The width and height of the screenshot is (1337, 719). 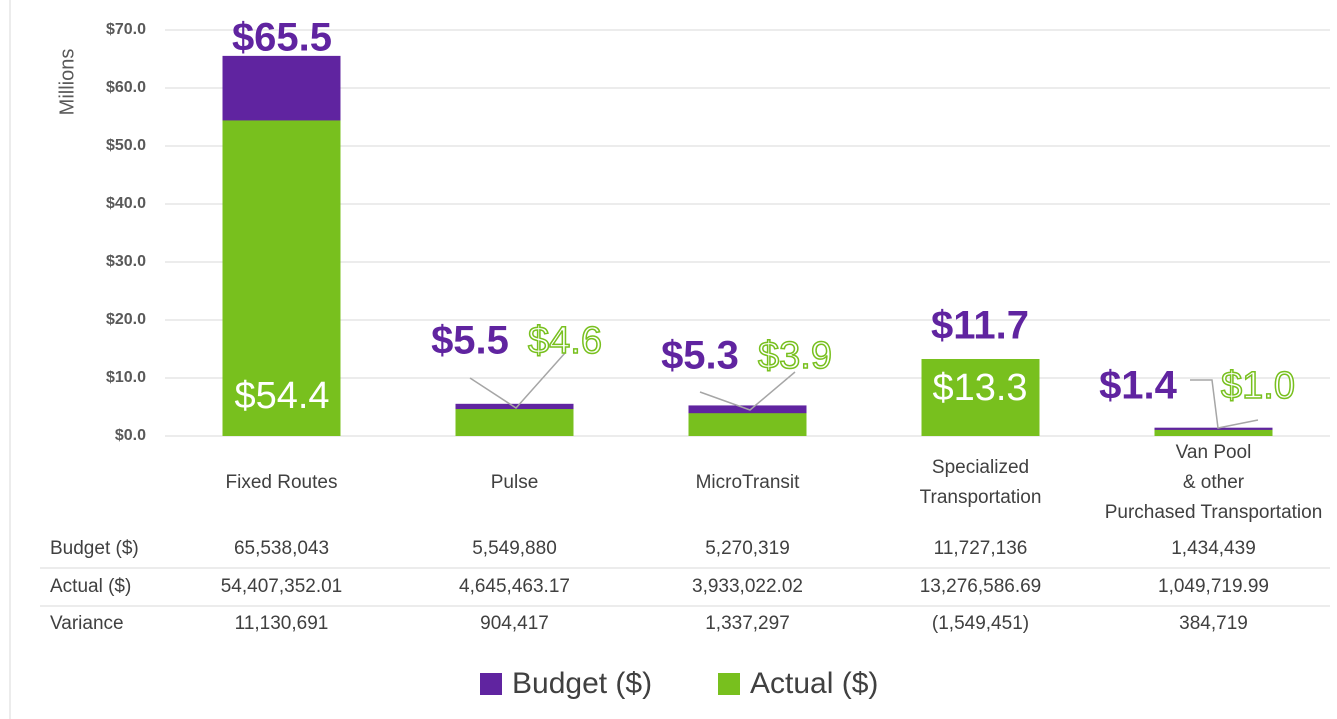 I want to click on data-label: $11.7, so click(x=980, y=326).